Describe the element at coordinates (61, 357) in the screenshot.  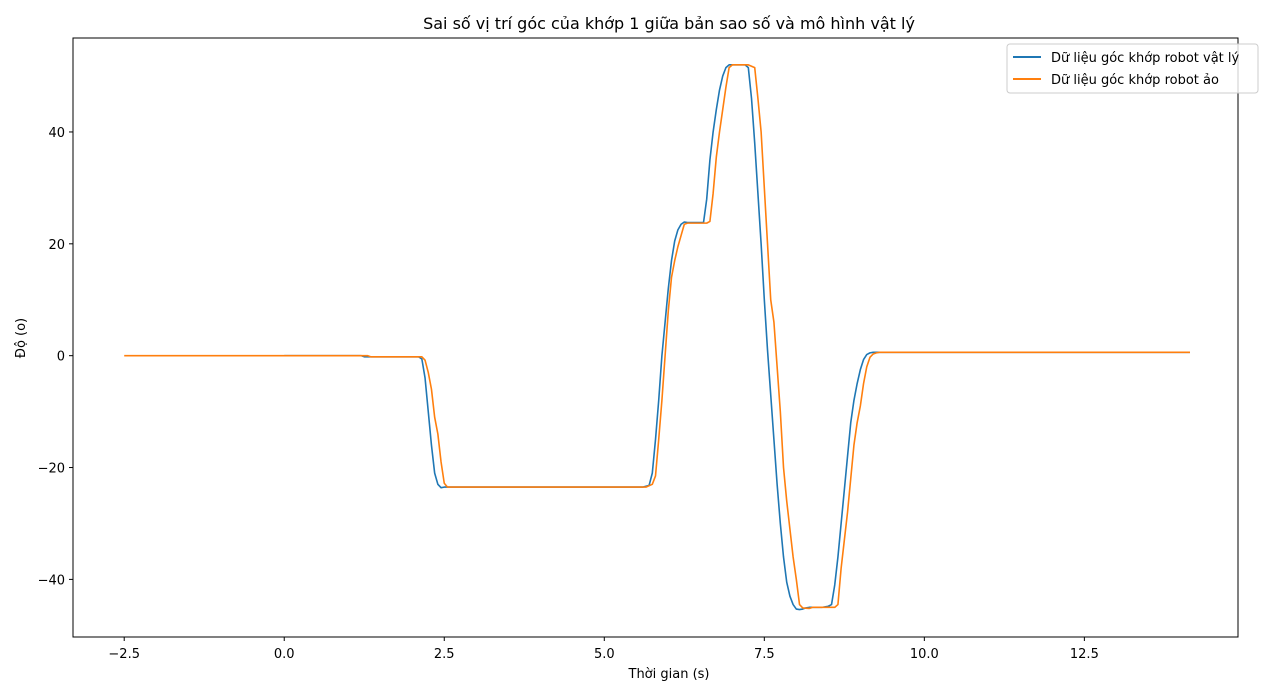
I see `y-tick-label: 0` at that location.